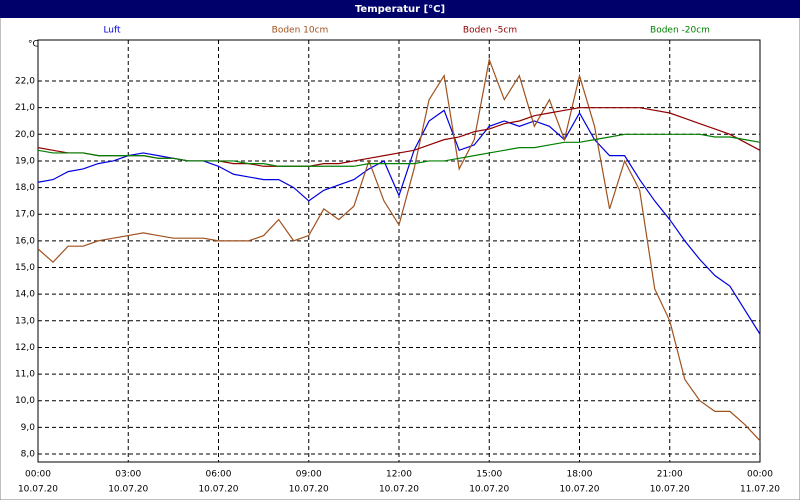 This screenshot has height=500, width=800. What do you see at coordinates (25, 348) in the screenshot?
I see `y-tick-label: 12,0` at bounding box center [25, 348].